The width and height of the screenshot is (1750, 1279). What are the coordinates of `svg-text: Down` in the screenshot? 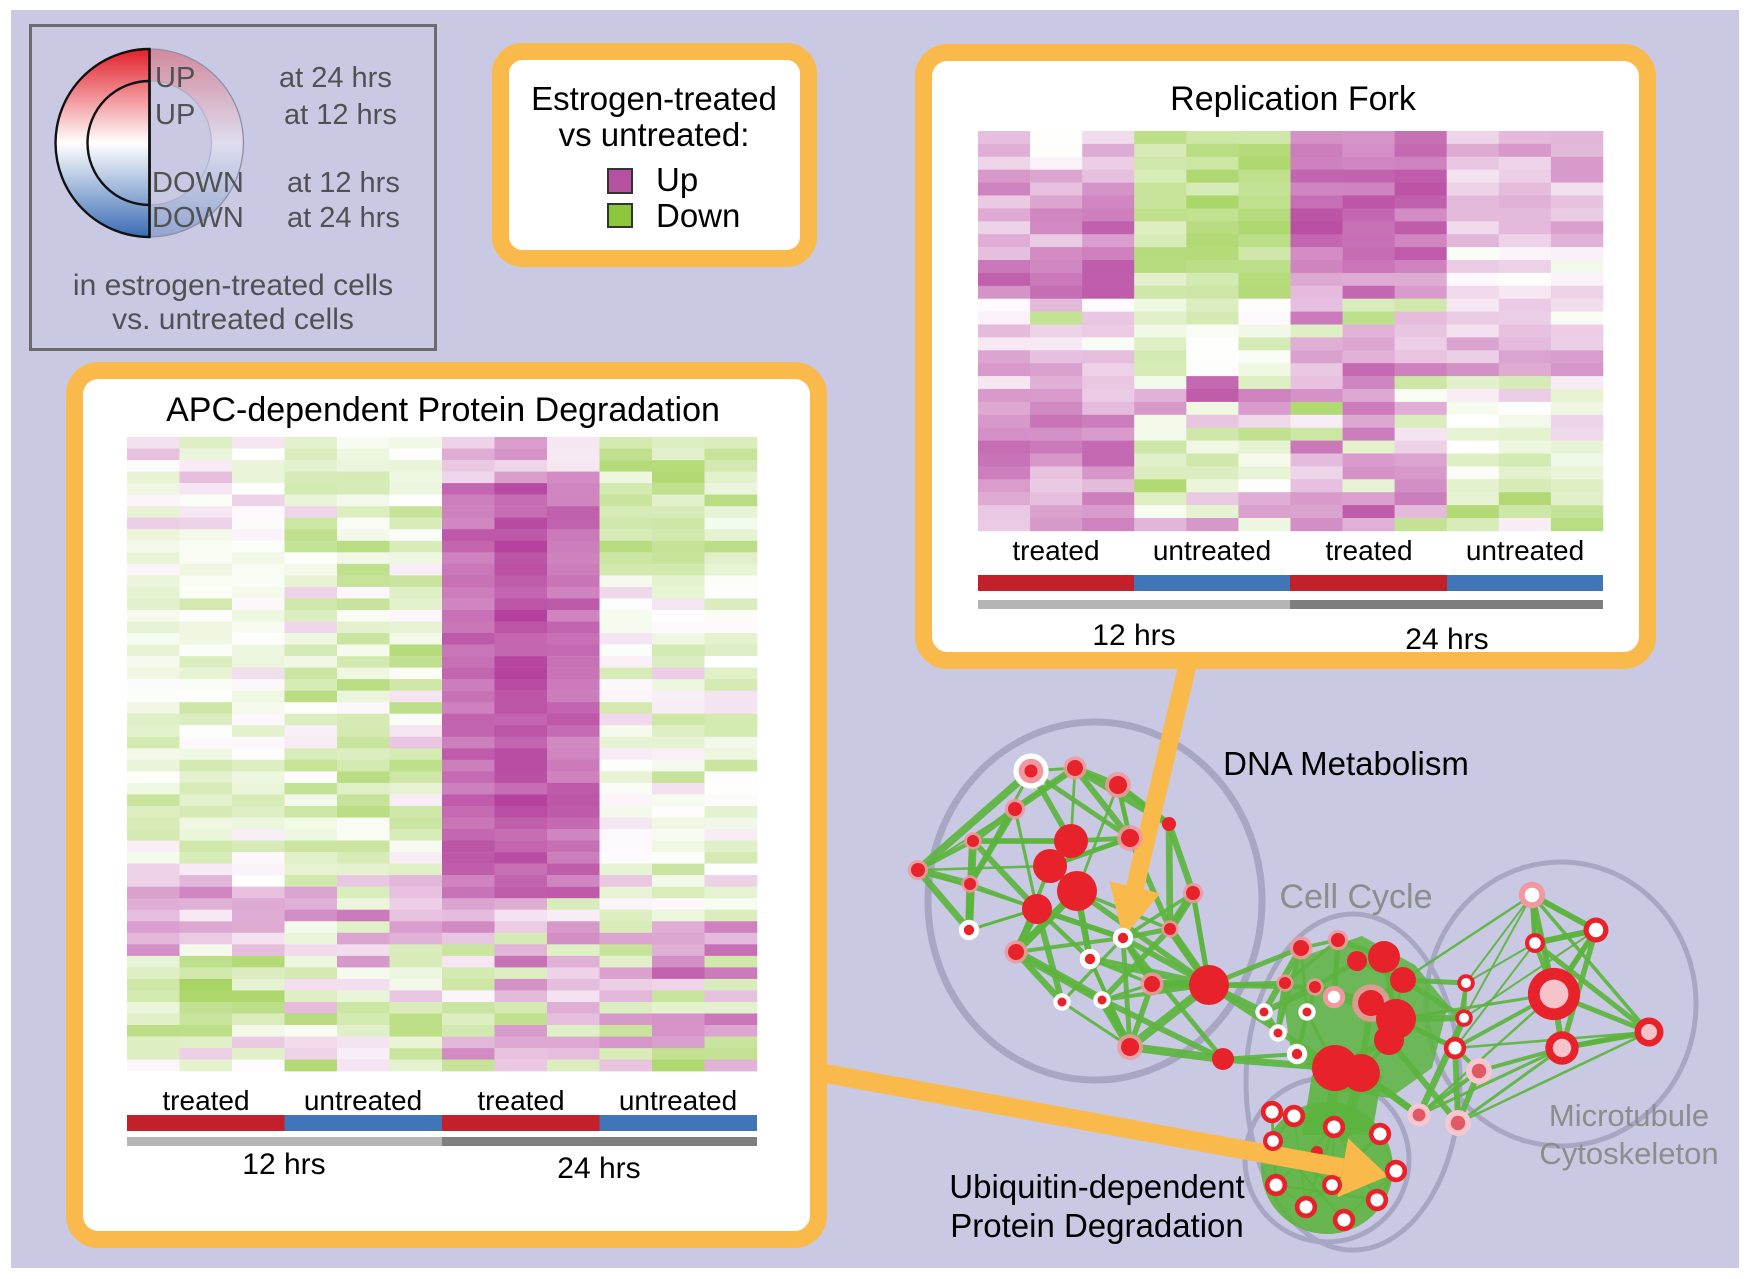 It's located at (698, 215).